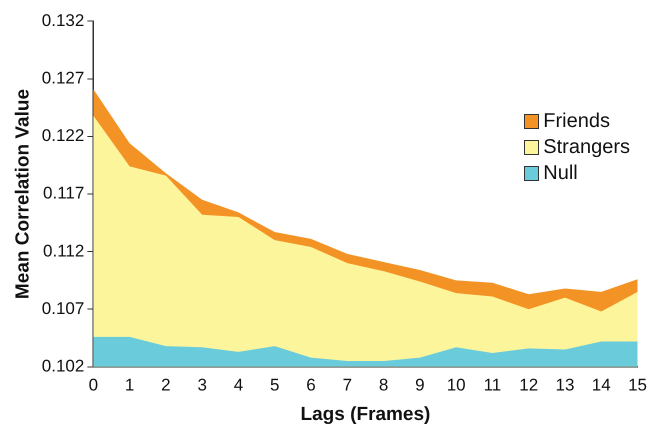 This screenshot has height=438, width=658. Describe the element at coordinates (586, 147) in the screenshot. I see `legend-label: Strangers` at that location.